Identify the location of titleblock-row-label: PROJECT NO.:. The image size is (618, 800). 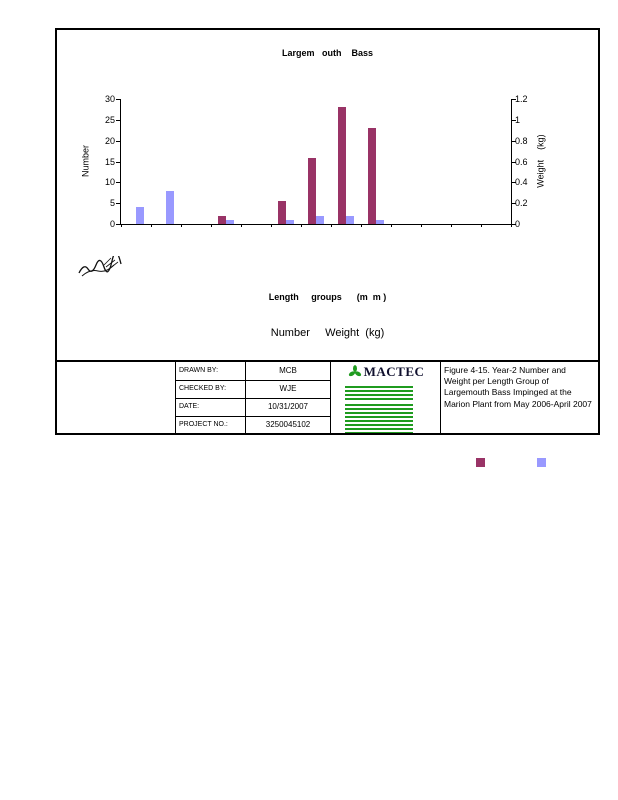
(203, 424).